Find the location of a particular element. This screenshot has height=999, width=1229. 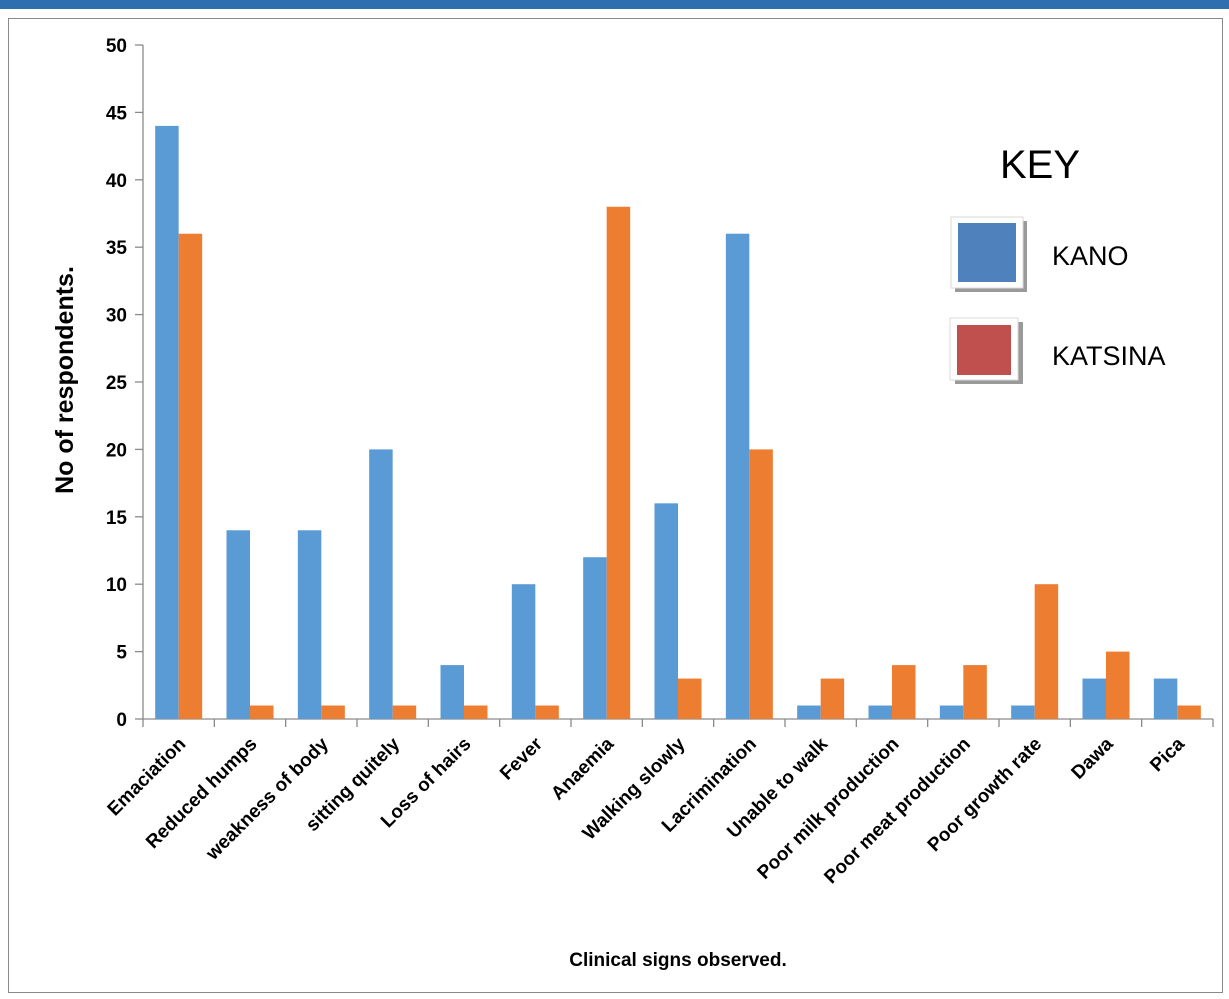

y-tick-label: 5 is located at coordinates (121, 653).